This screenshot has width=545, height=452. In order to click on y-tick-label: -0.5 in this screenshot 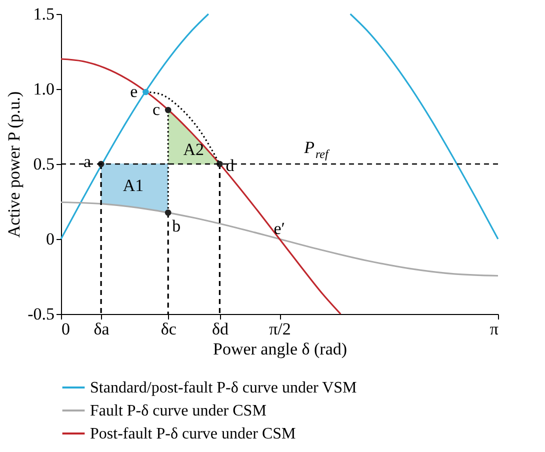, I will do `click(41, 314)`.